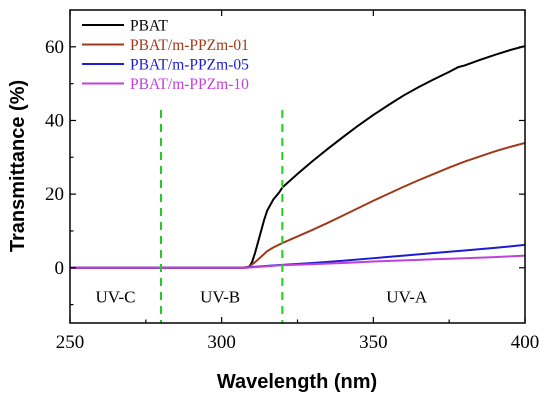 Image resolution: width=550 pixels, height=405 pixels. What do you see at coordinates (189, 84) in the screenshot?
I see `legend-label: PBAT/m-PPZm-10` at bounding box center [189, 84].